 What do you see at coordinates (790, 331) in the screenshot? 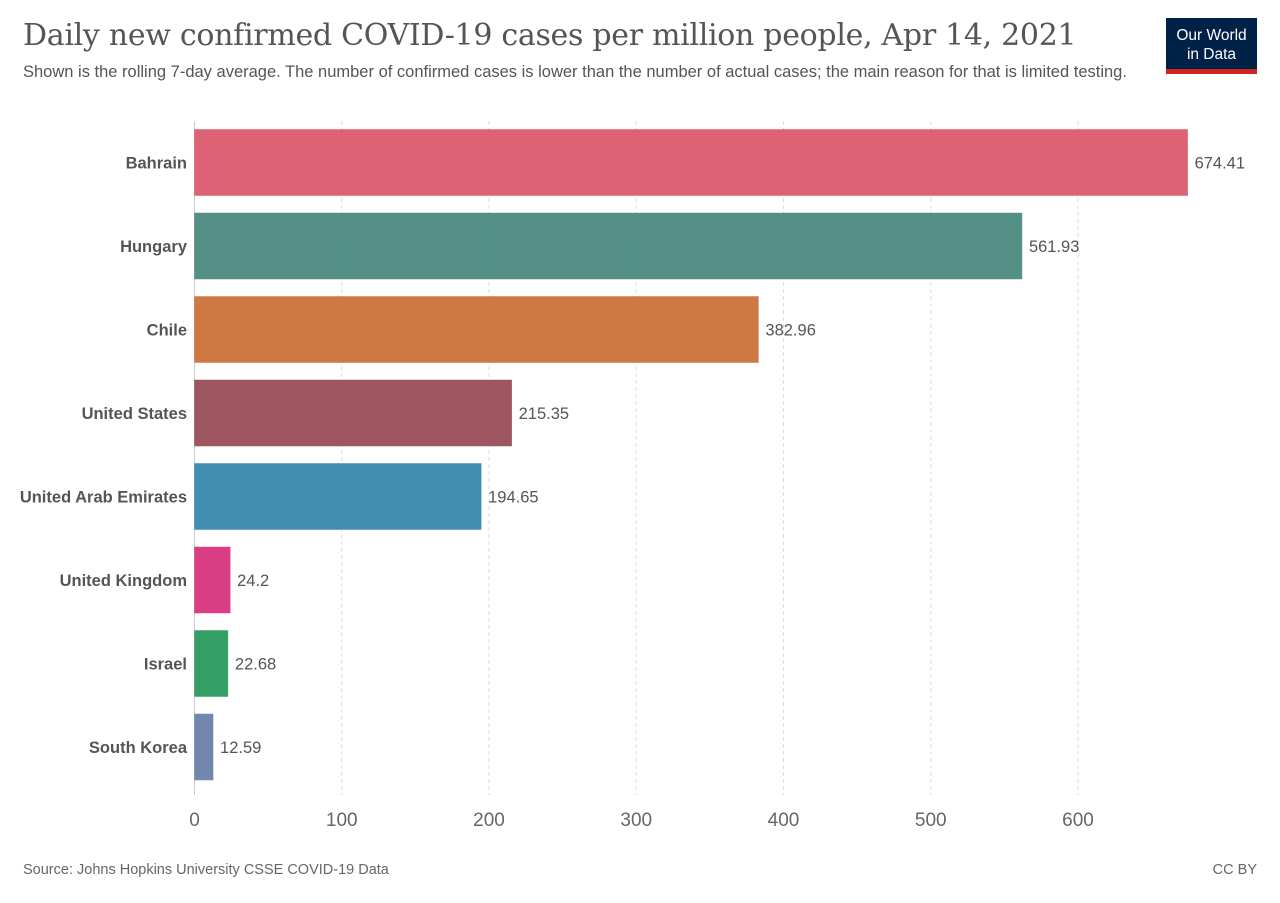
I see `value-label-chile: 382.96` at bounding box center [790, 331].